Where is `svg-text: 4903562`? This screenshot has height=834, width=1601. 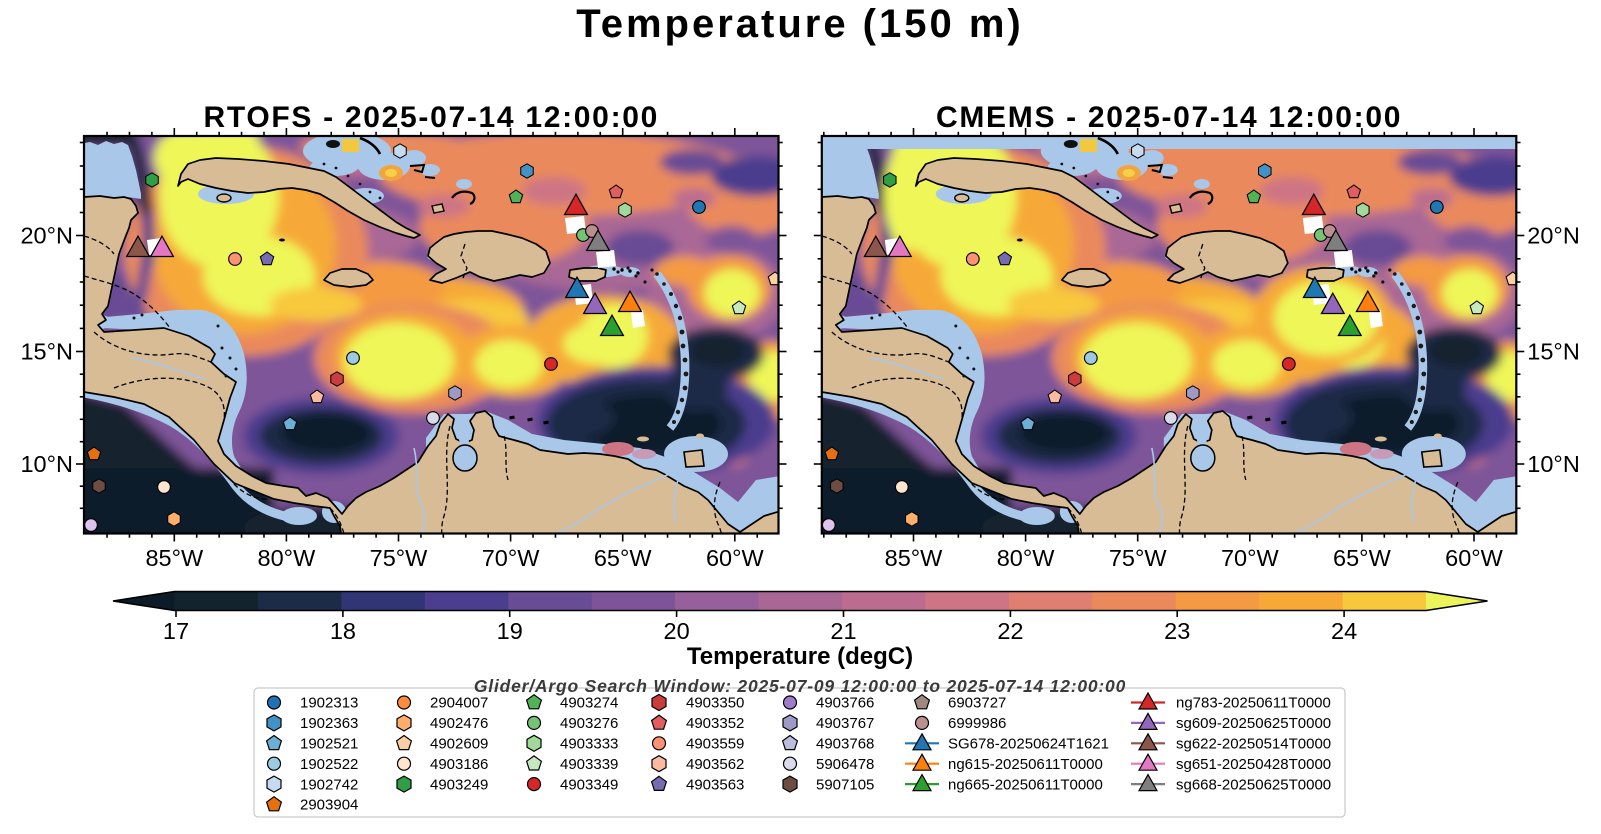
svg-text: 4903562 is located at coordinates (715, 764).